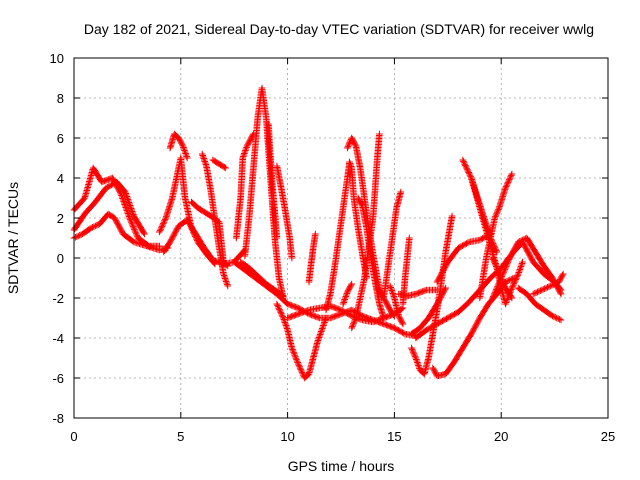 This screenshot has width=640, height=480. I want to click on y-tick-label: 10, so click(57, 58).